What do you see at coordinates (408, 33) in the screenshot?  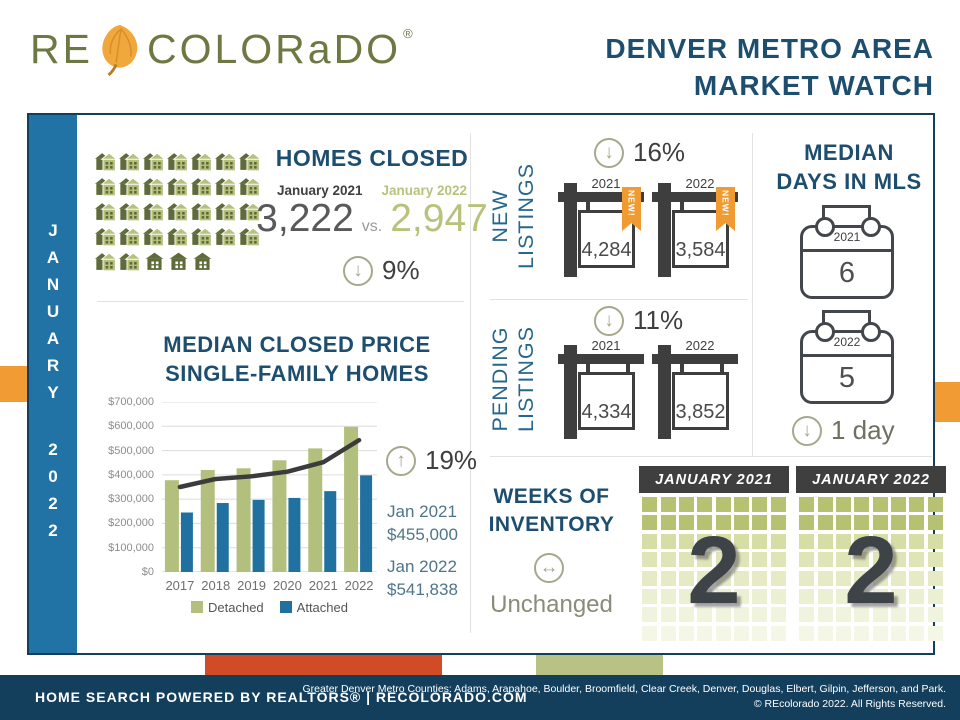 I see `logo-registered-mark: ®` at bounding box center [408, 33].